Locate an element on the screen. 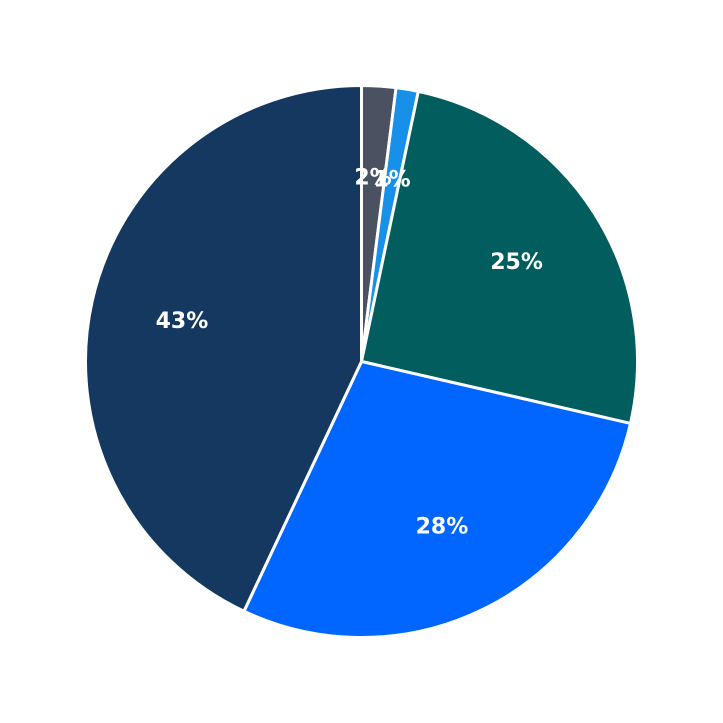  slice-label-25pct: 25% is located at coordinates (516, 262).